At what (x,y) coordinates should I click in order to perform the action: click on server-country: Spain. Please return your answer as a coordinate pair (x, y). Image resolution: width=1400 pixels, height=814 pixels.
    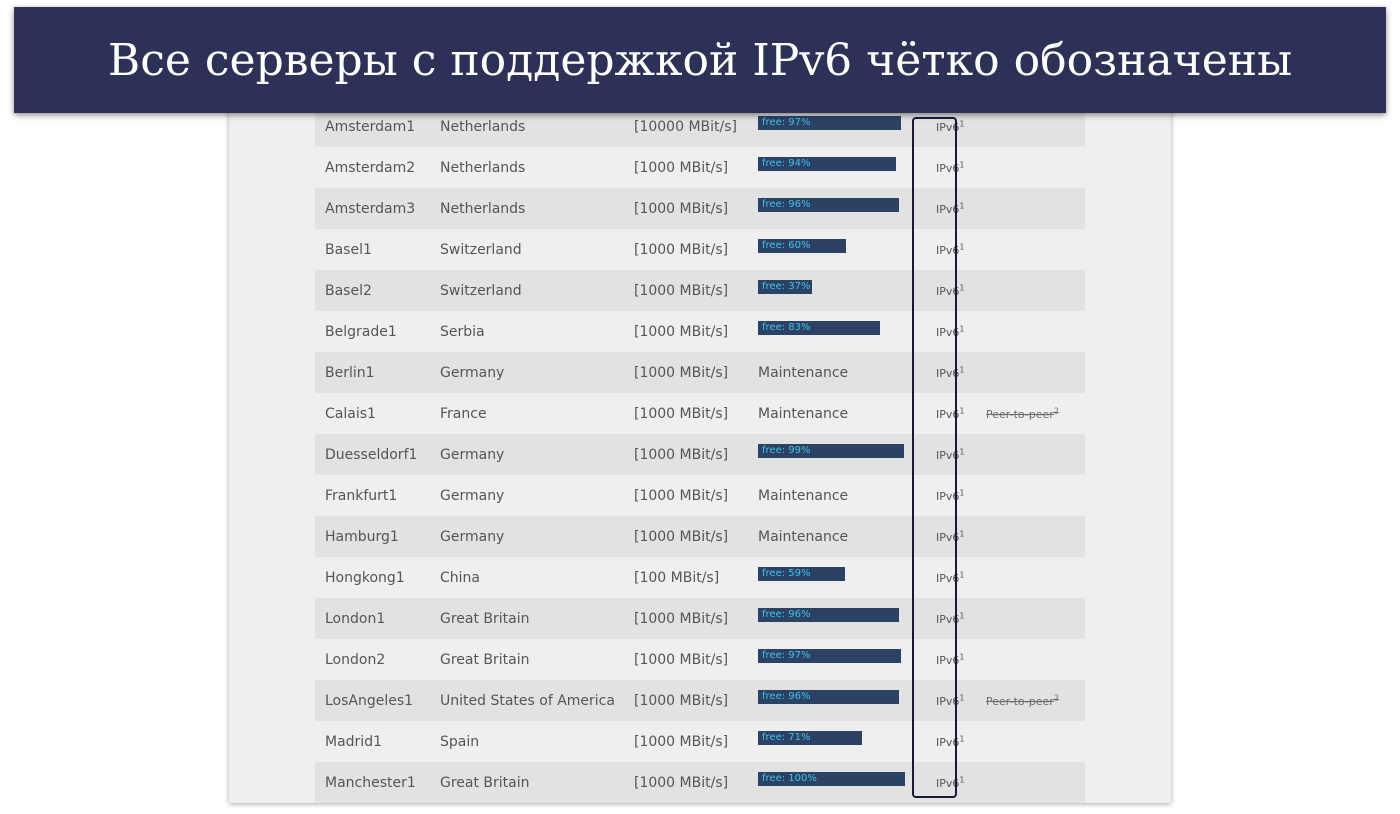
    Looking at the image, I should click on (460, 741).